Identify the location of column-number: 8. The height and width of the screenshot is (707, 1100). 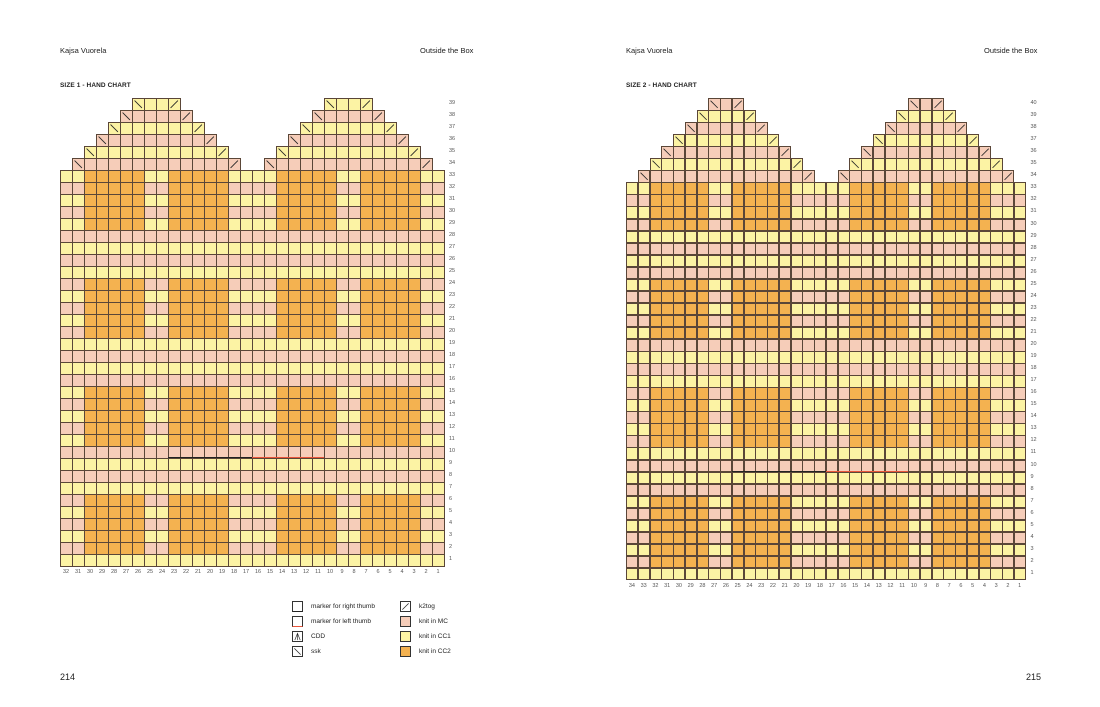
(937, 586).